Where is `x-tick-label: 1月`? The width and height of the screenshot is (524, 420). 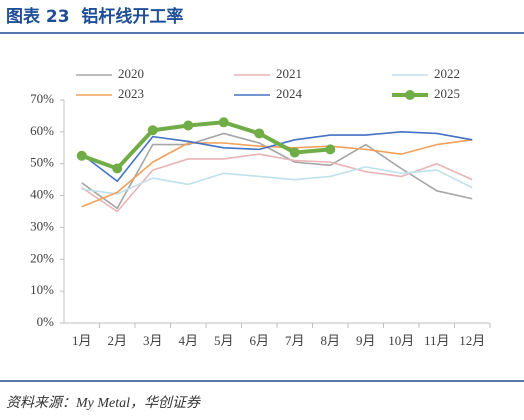
x-tick-label: 1月 is located at coordinates (82, 340).